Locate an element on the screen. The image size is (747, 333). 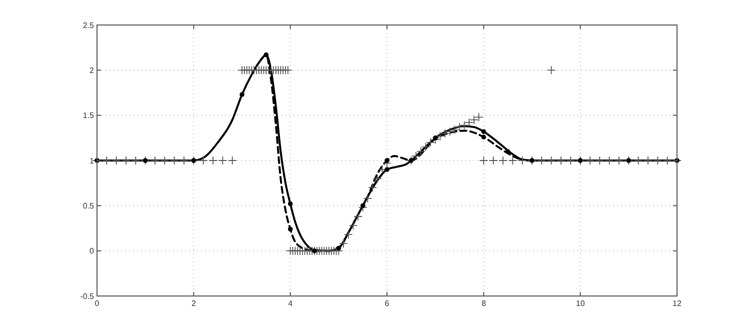
x-tick-label: 2 is located at coordinates (193, 303).